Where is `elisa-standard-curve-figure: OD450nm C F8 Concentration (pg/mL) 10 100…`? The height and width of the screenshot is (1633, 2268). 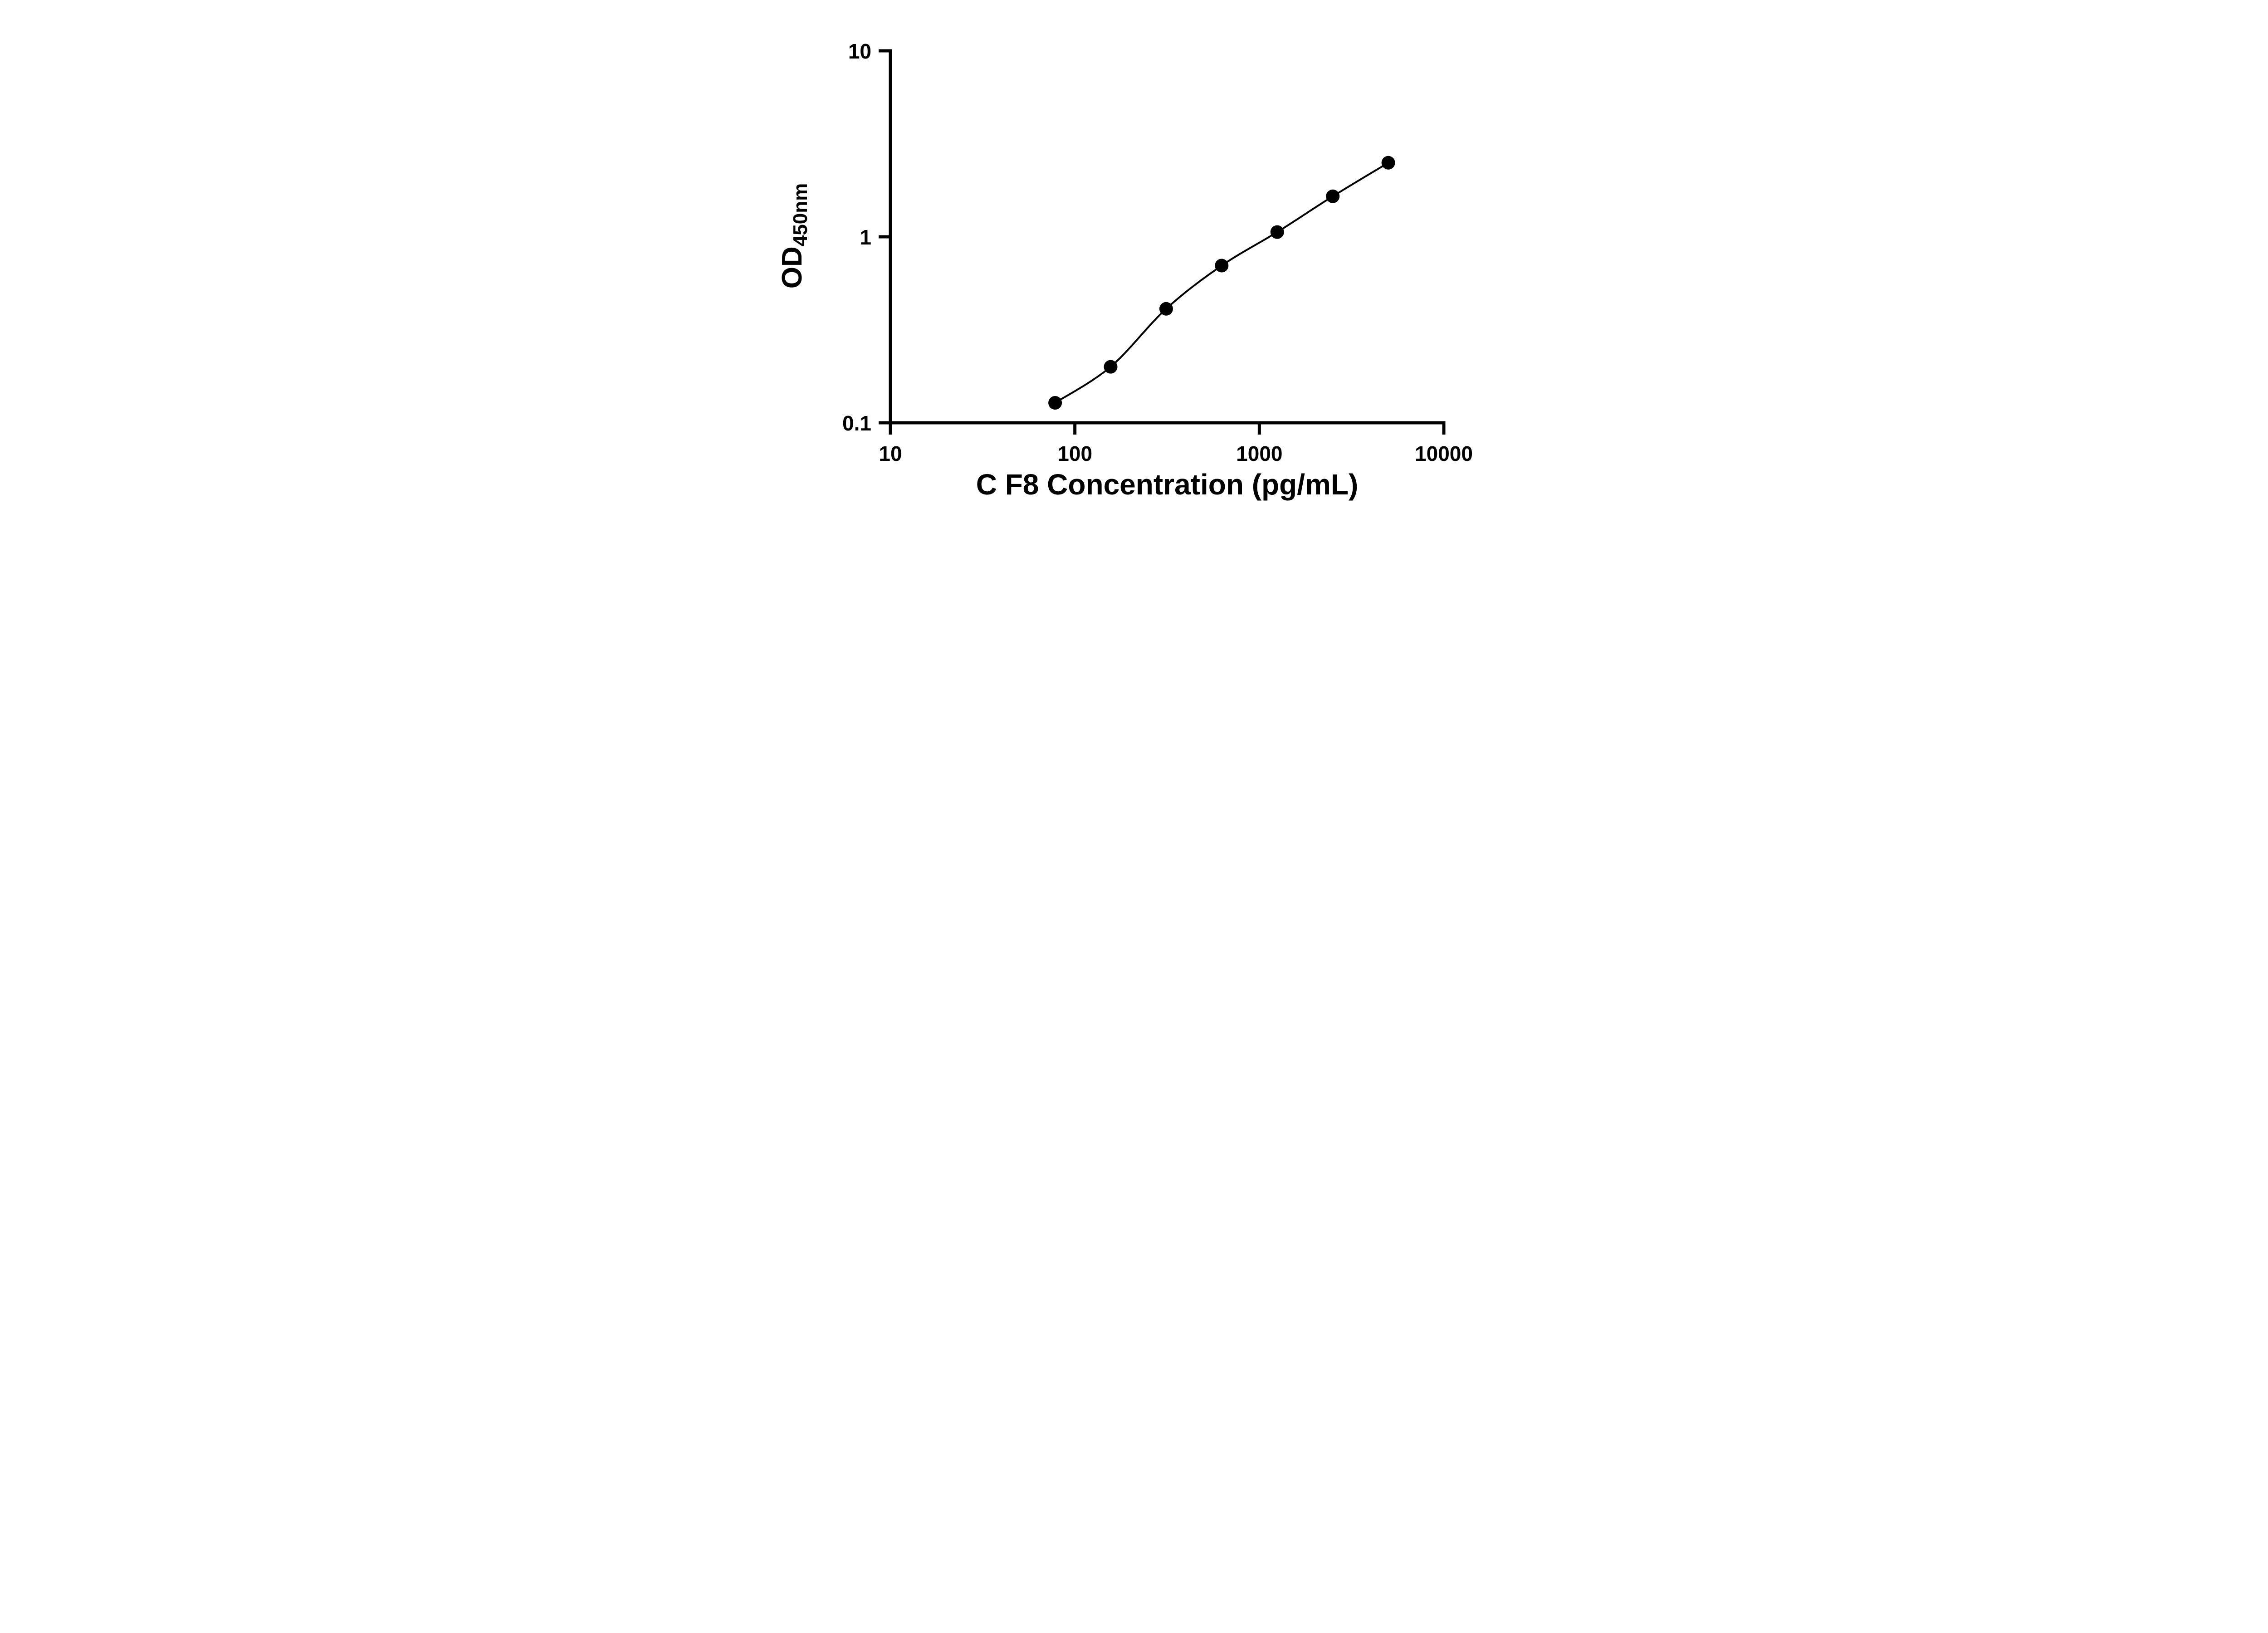
elisa-standard-curve-figure: OD450nm C F8 Concentration (pg/mL) 10 100… is located at coordinates (1134, 272).